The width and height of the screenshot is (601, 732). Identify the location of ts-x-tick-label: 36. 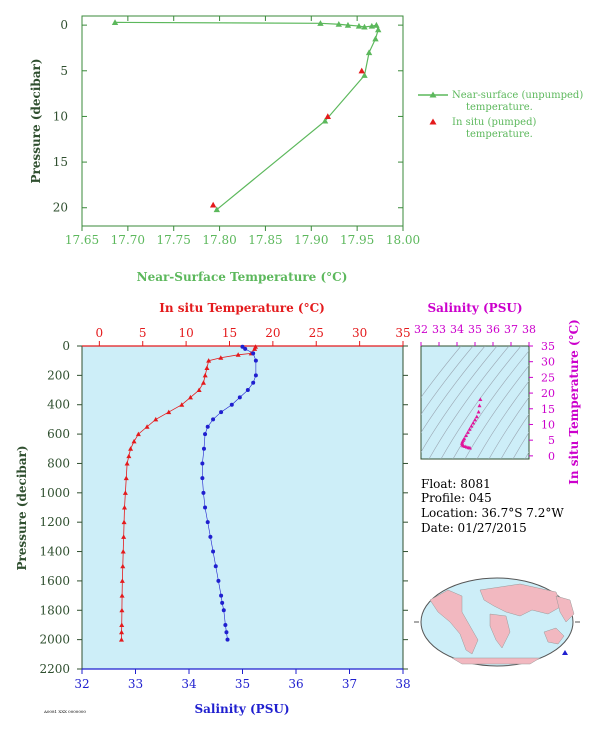
(493, 329).